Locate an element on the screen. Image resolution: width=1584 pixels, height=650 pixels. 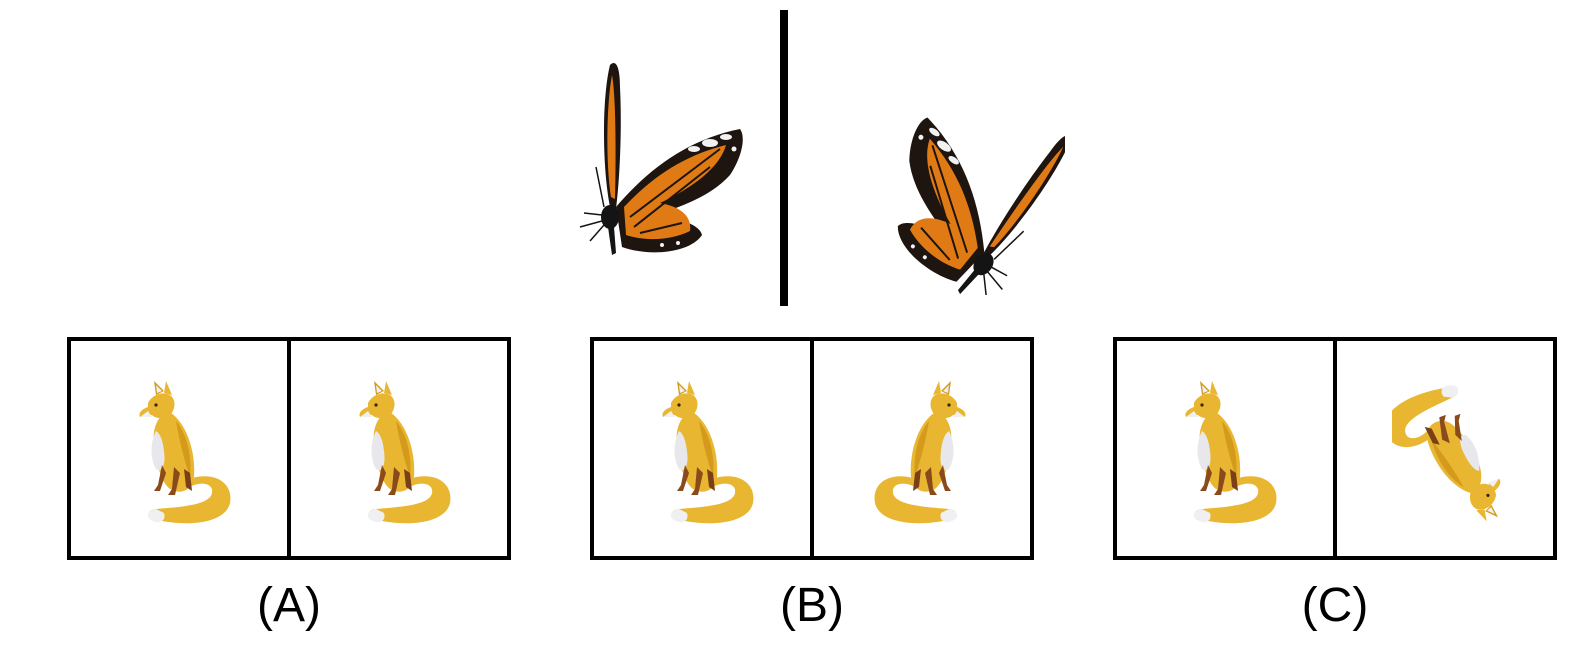
option-a-box is located at coordinates (289, 448).